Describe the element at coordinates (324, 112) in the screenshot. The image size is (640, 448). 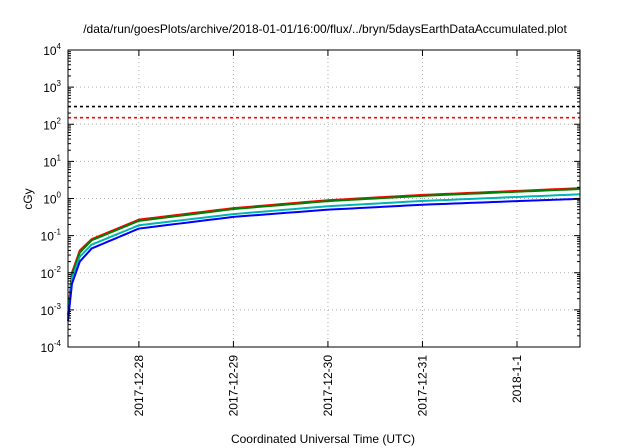
I see `reference-lines` at that location.